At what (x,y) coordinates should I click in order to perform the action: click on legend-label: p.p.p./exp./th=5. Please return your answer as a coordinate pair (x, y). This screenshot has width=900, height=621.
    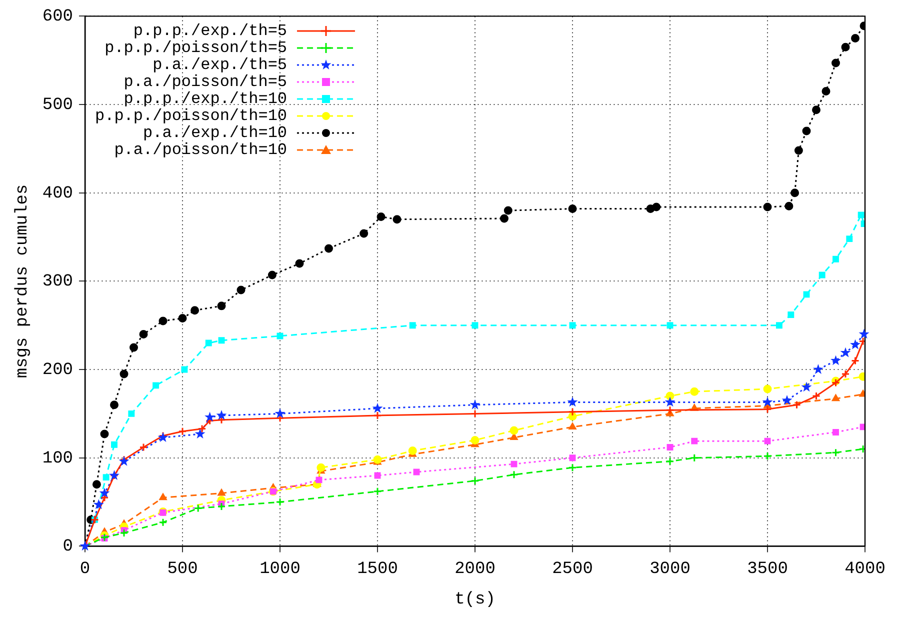
    Looking at the image, I should click on (210, 31).